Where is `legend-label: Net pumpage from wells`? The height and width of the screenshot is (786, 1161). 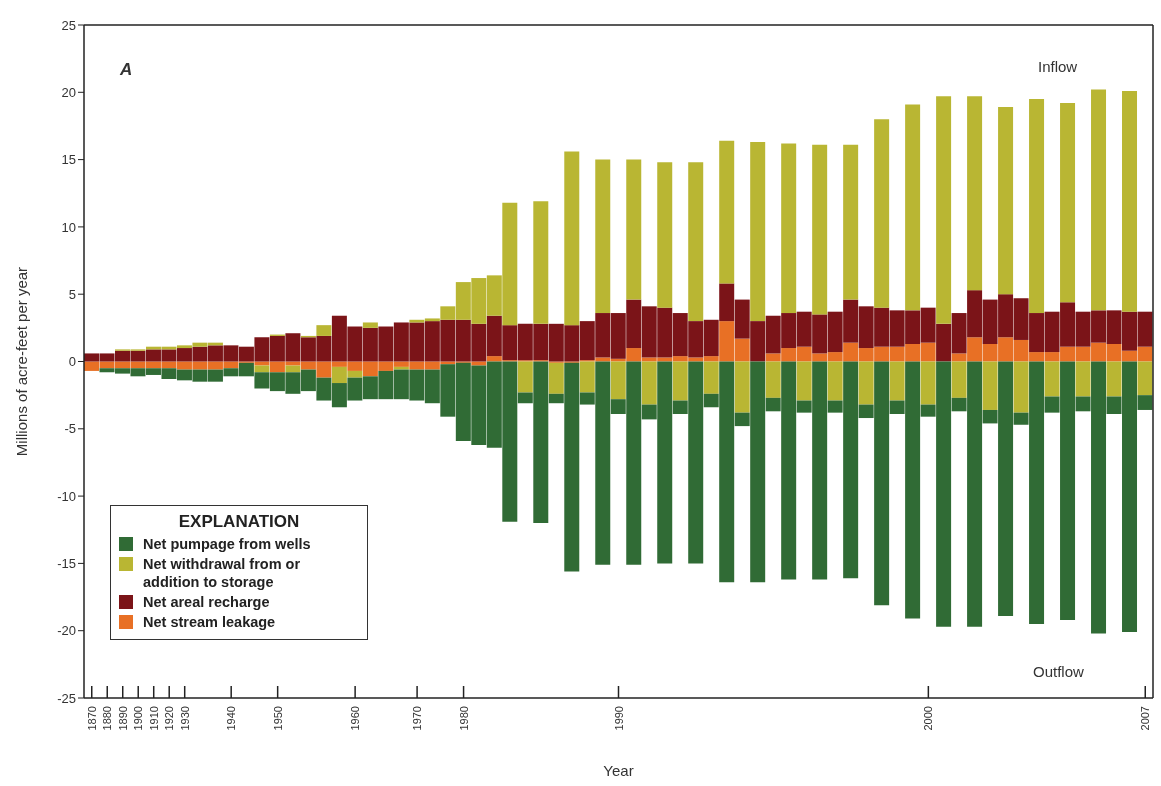 legend-label: Net pumpage from wells is located at coordinates (227, 544).